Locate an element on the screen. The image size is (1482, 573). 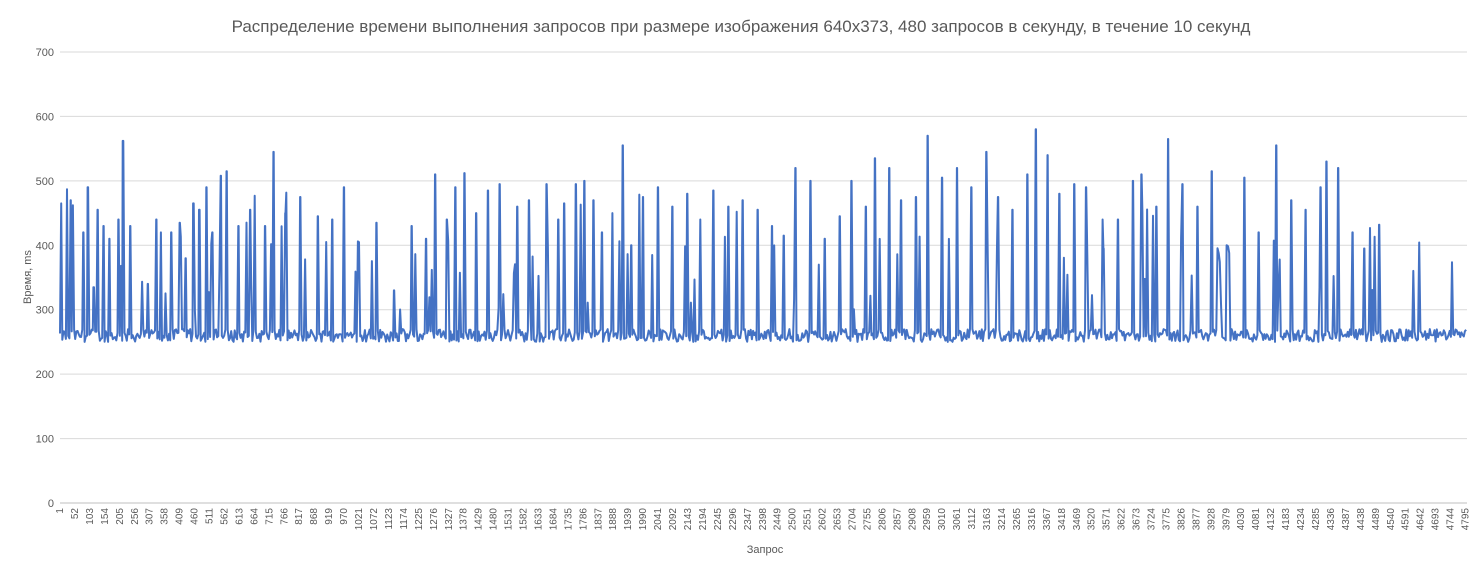
x-tick-label: 2449 is located at coordinates (778, 519).